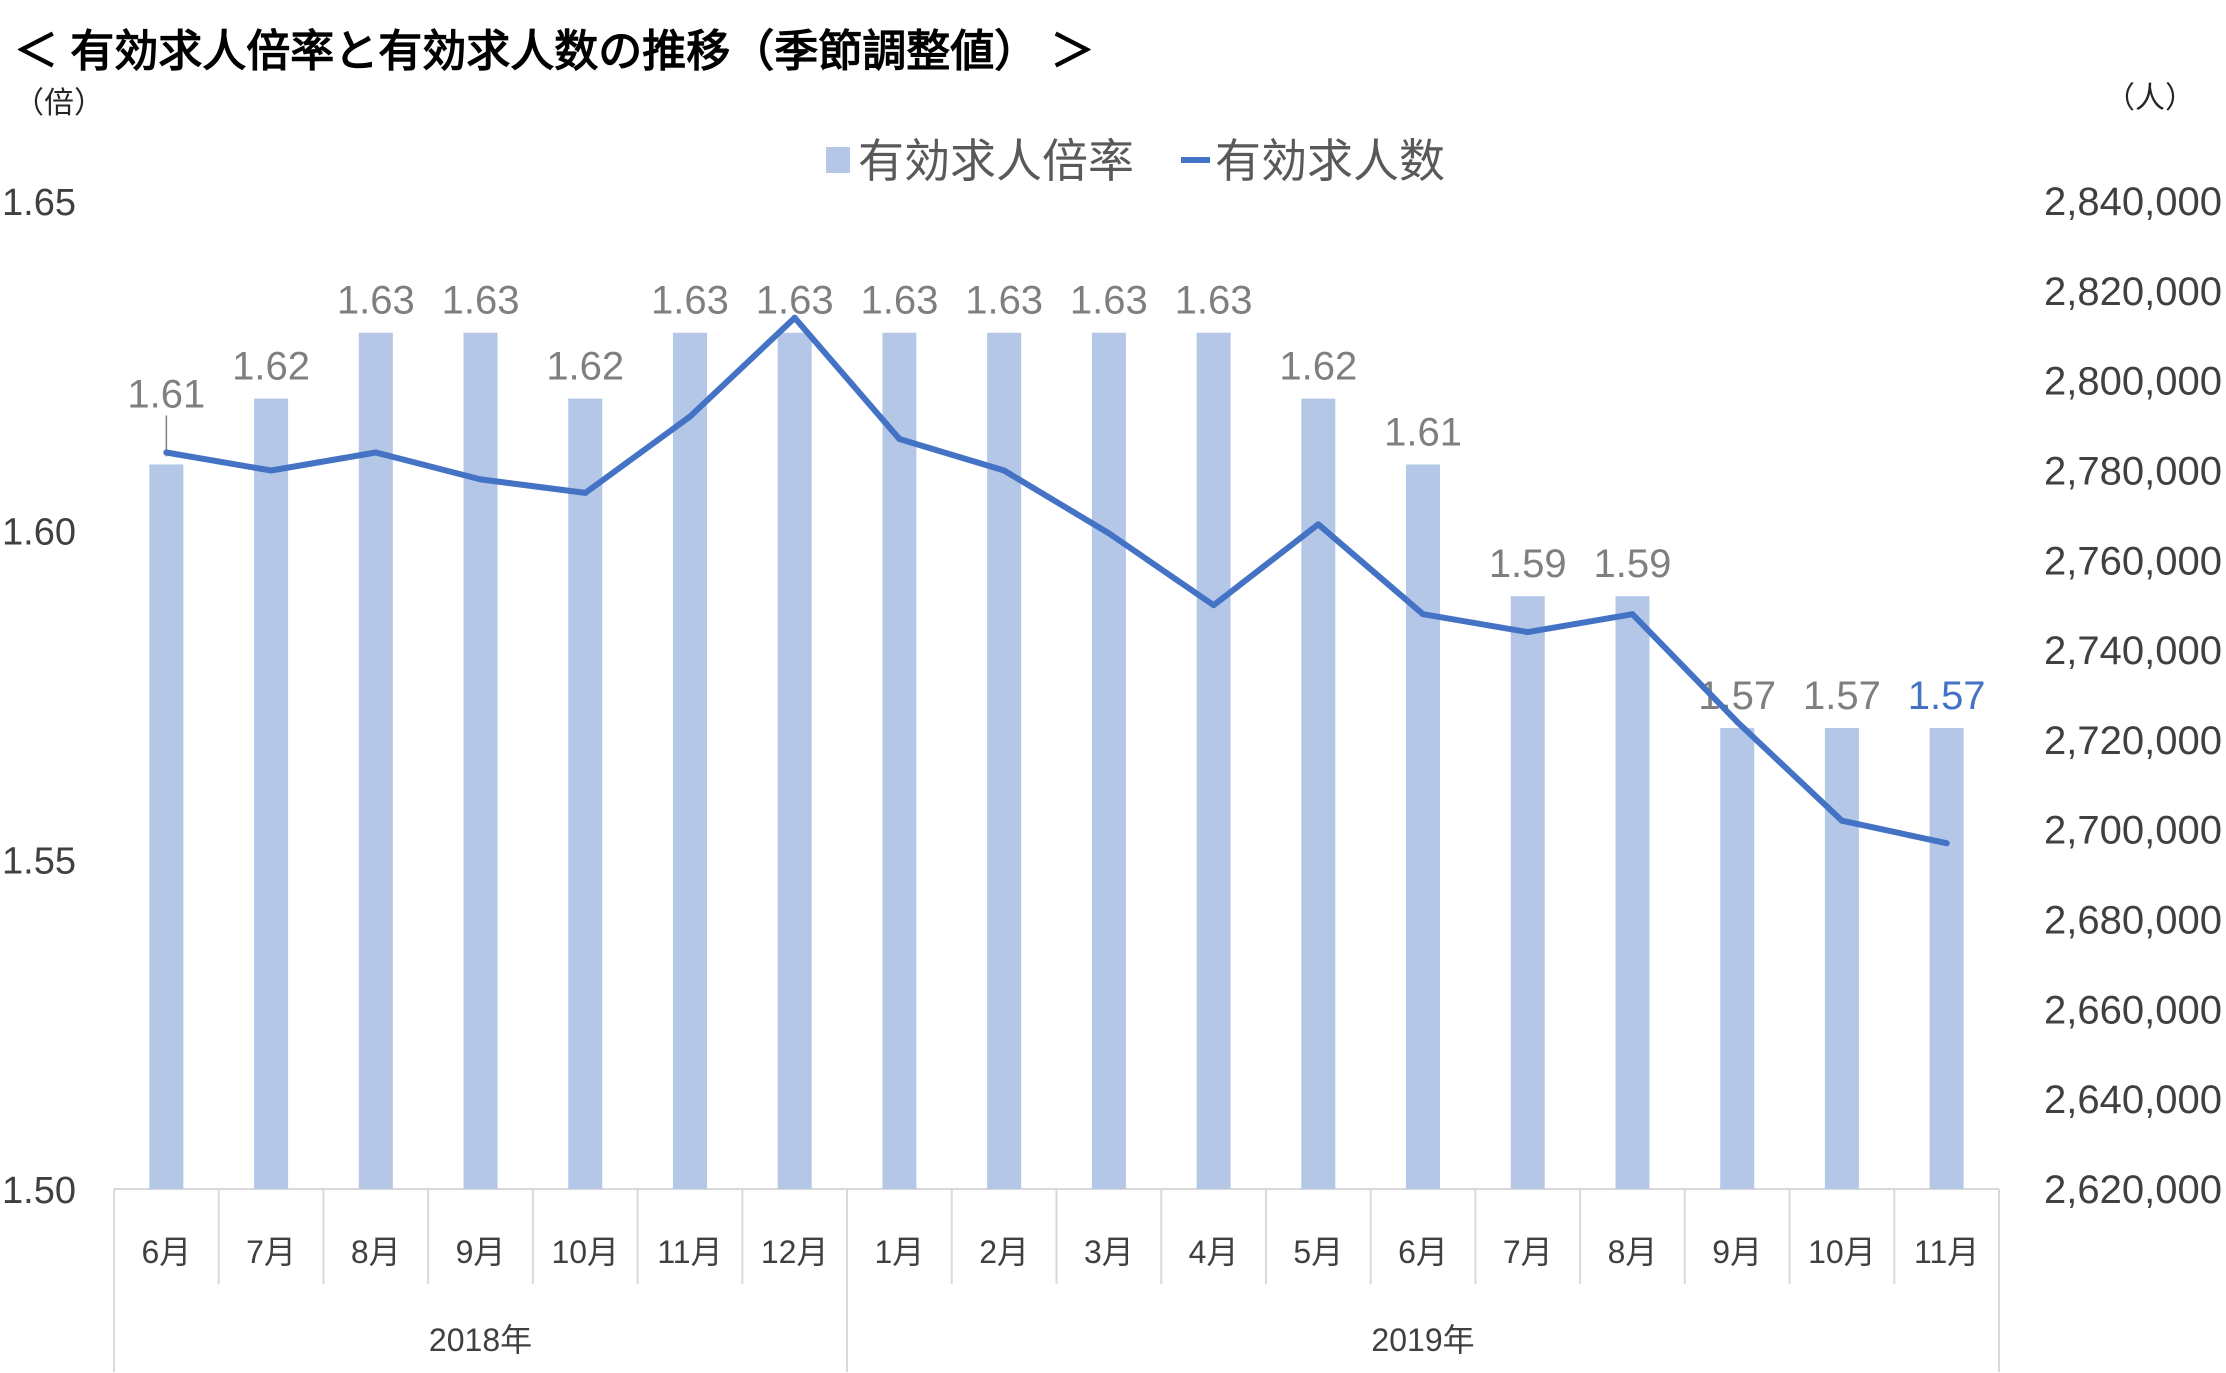 The image size is (2226, 1373). I want to click on x-tick-label: 3月, so click(1109, 1252).